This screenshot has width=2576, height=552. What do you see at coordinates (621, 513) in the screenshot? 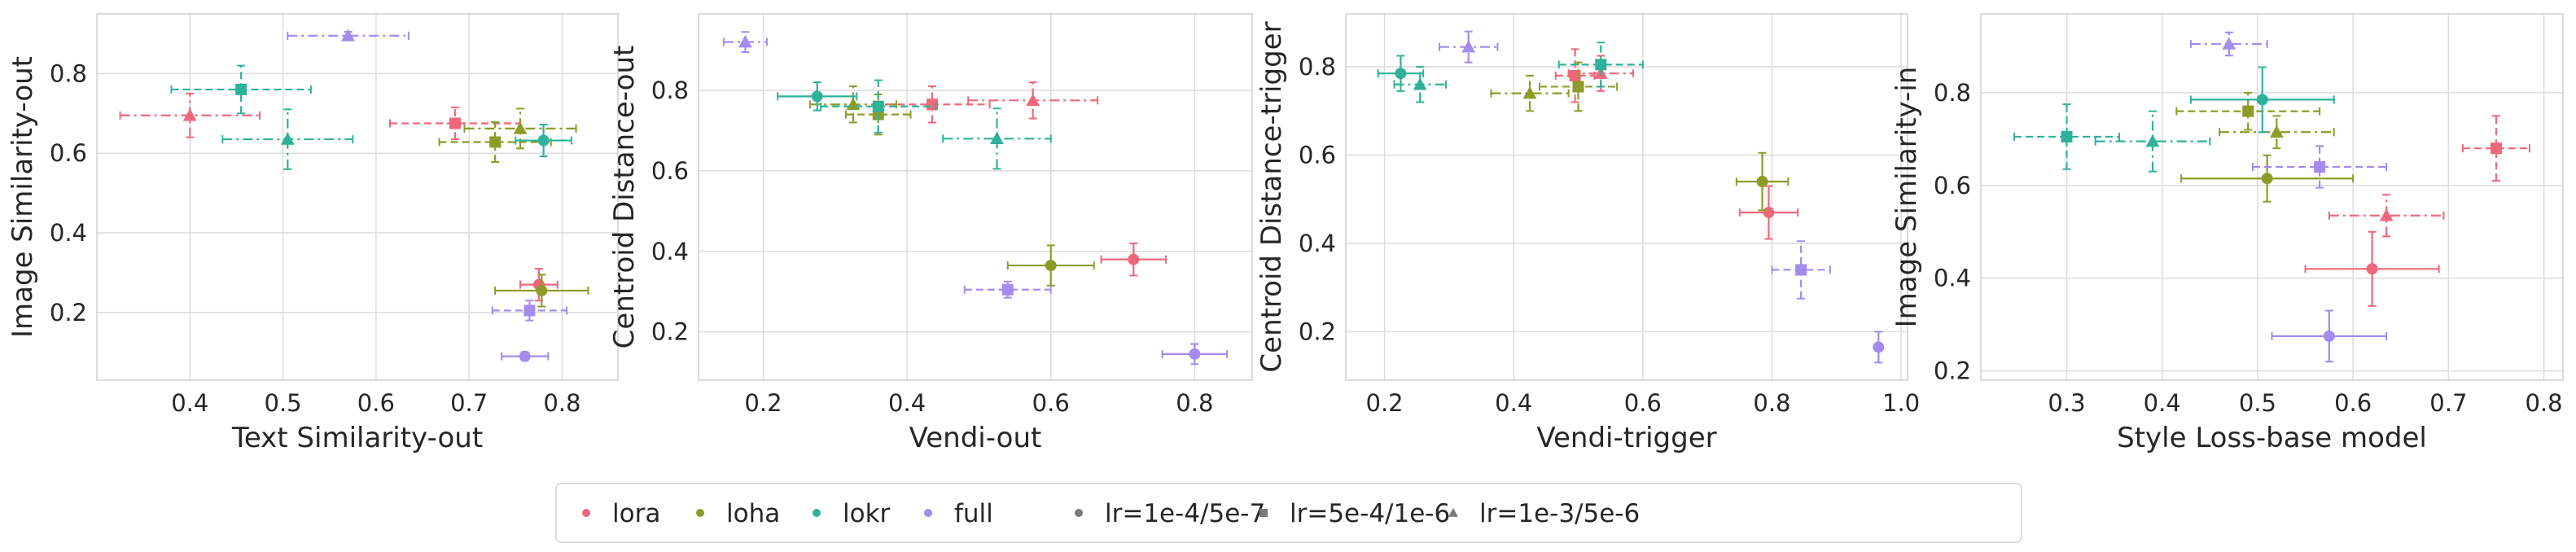
I see `legend-item: lora` at bounding box center [621, 513].